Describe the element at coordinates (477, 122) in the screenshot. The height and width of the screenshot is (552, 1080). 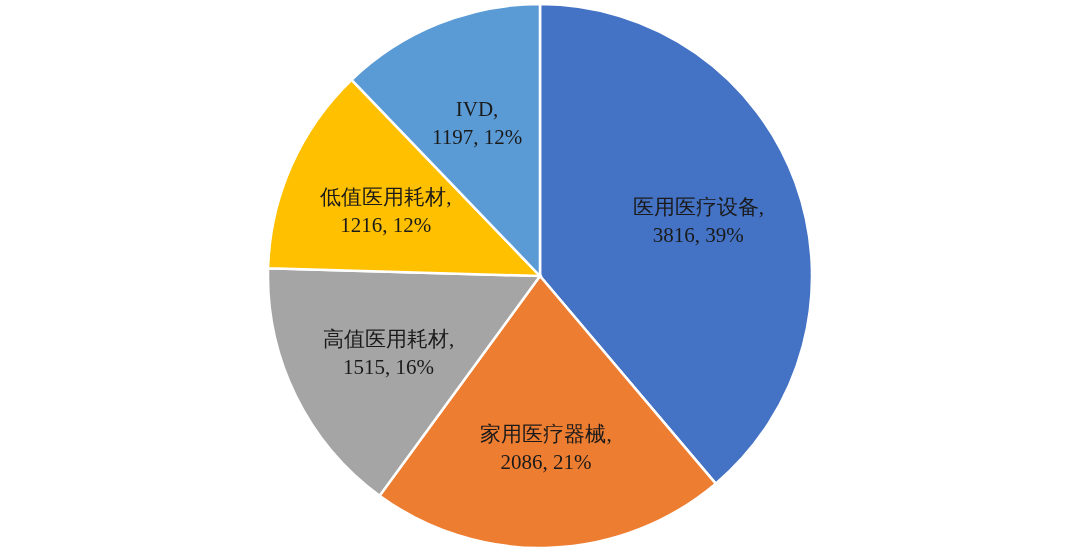
I see `slice-label: IVD, 1197, 12%` at that location.